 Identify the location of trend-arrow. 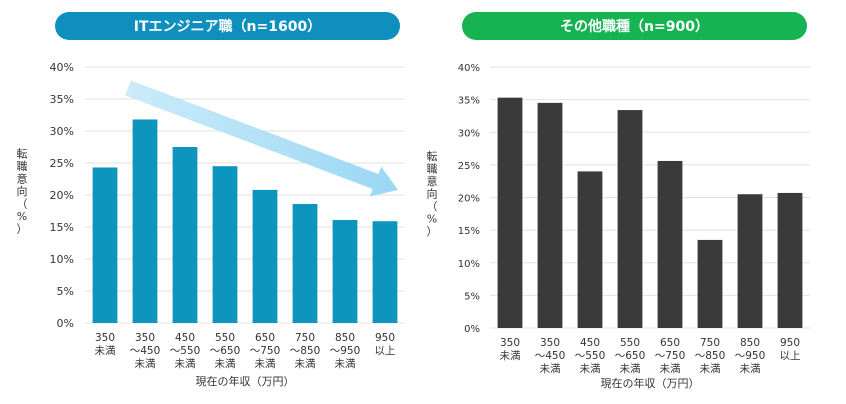
(261, 138).